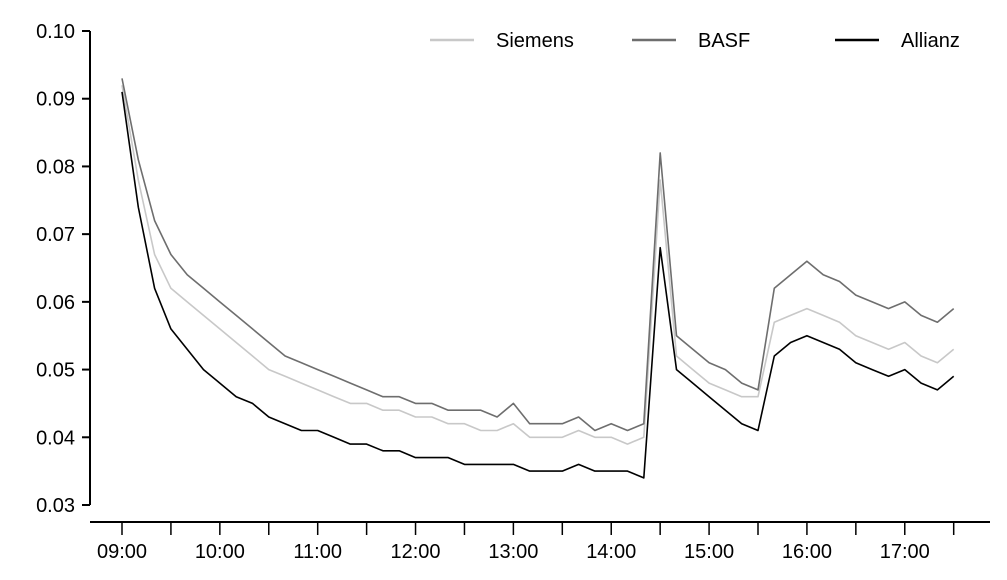 The height and width of the screenshot is (580, 1007). What do you see at coordinates (122, 552) in the screenshot?
I see `x-tick-label: 09:00` at bounding box center [122, 552].